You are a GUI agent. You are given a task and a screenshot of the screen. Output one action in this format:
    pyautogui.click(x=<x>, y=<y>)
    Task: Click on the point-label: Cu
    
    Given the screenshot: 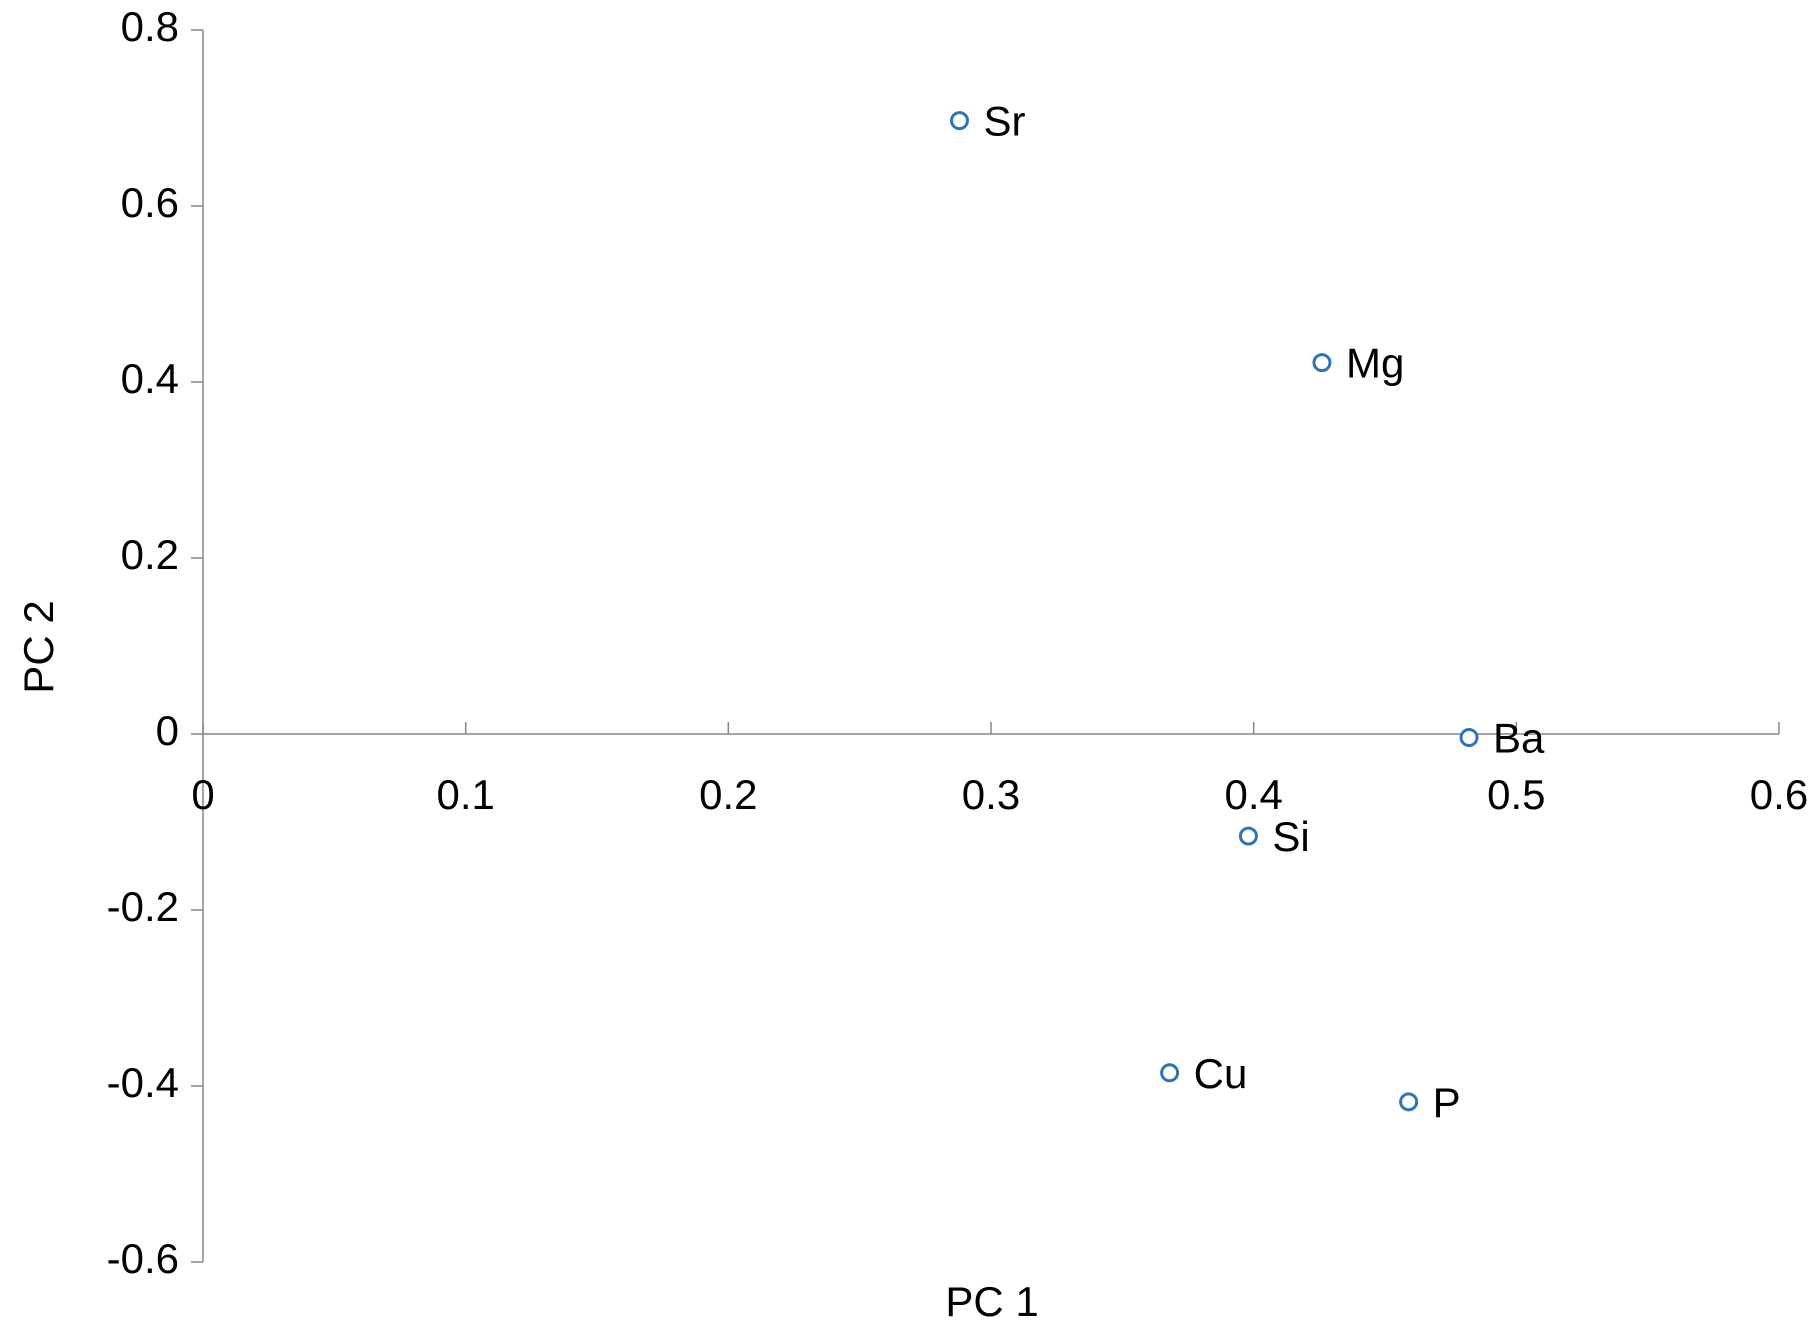 What is the action you would take?
    pyautogui.click(x=1221, y=1073)
    